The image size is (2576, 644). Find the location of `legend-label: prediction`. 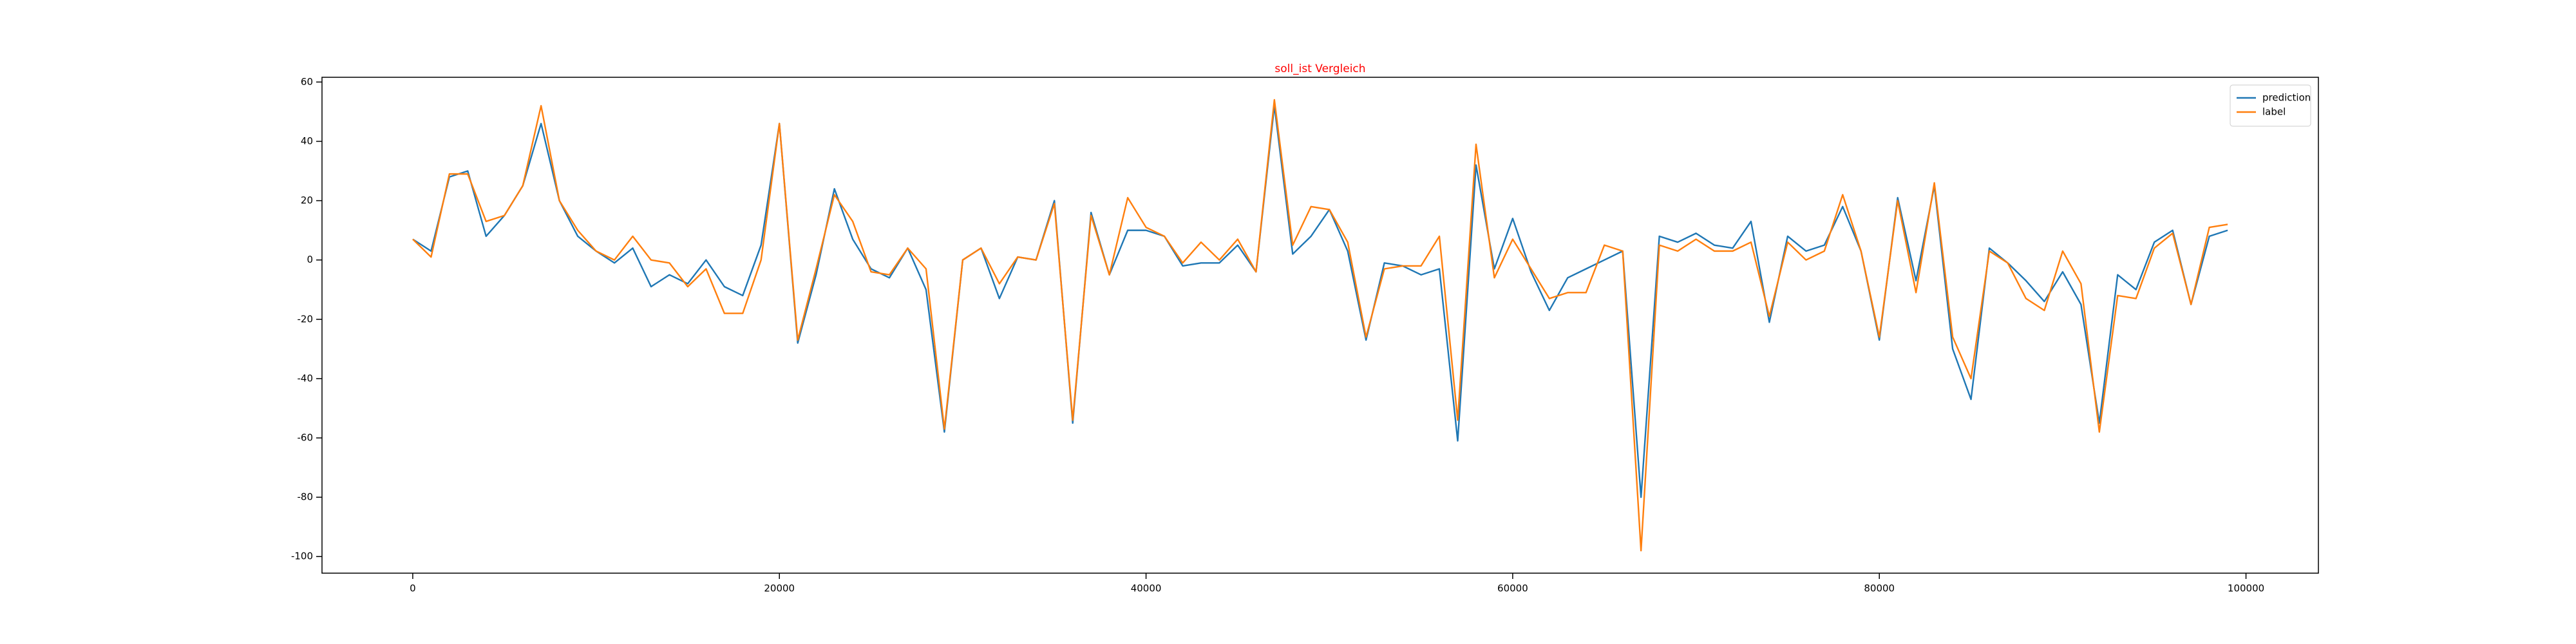

legend-label: prediction is located at coordinates (2286, 98).